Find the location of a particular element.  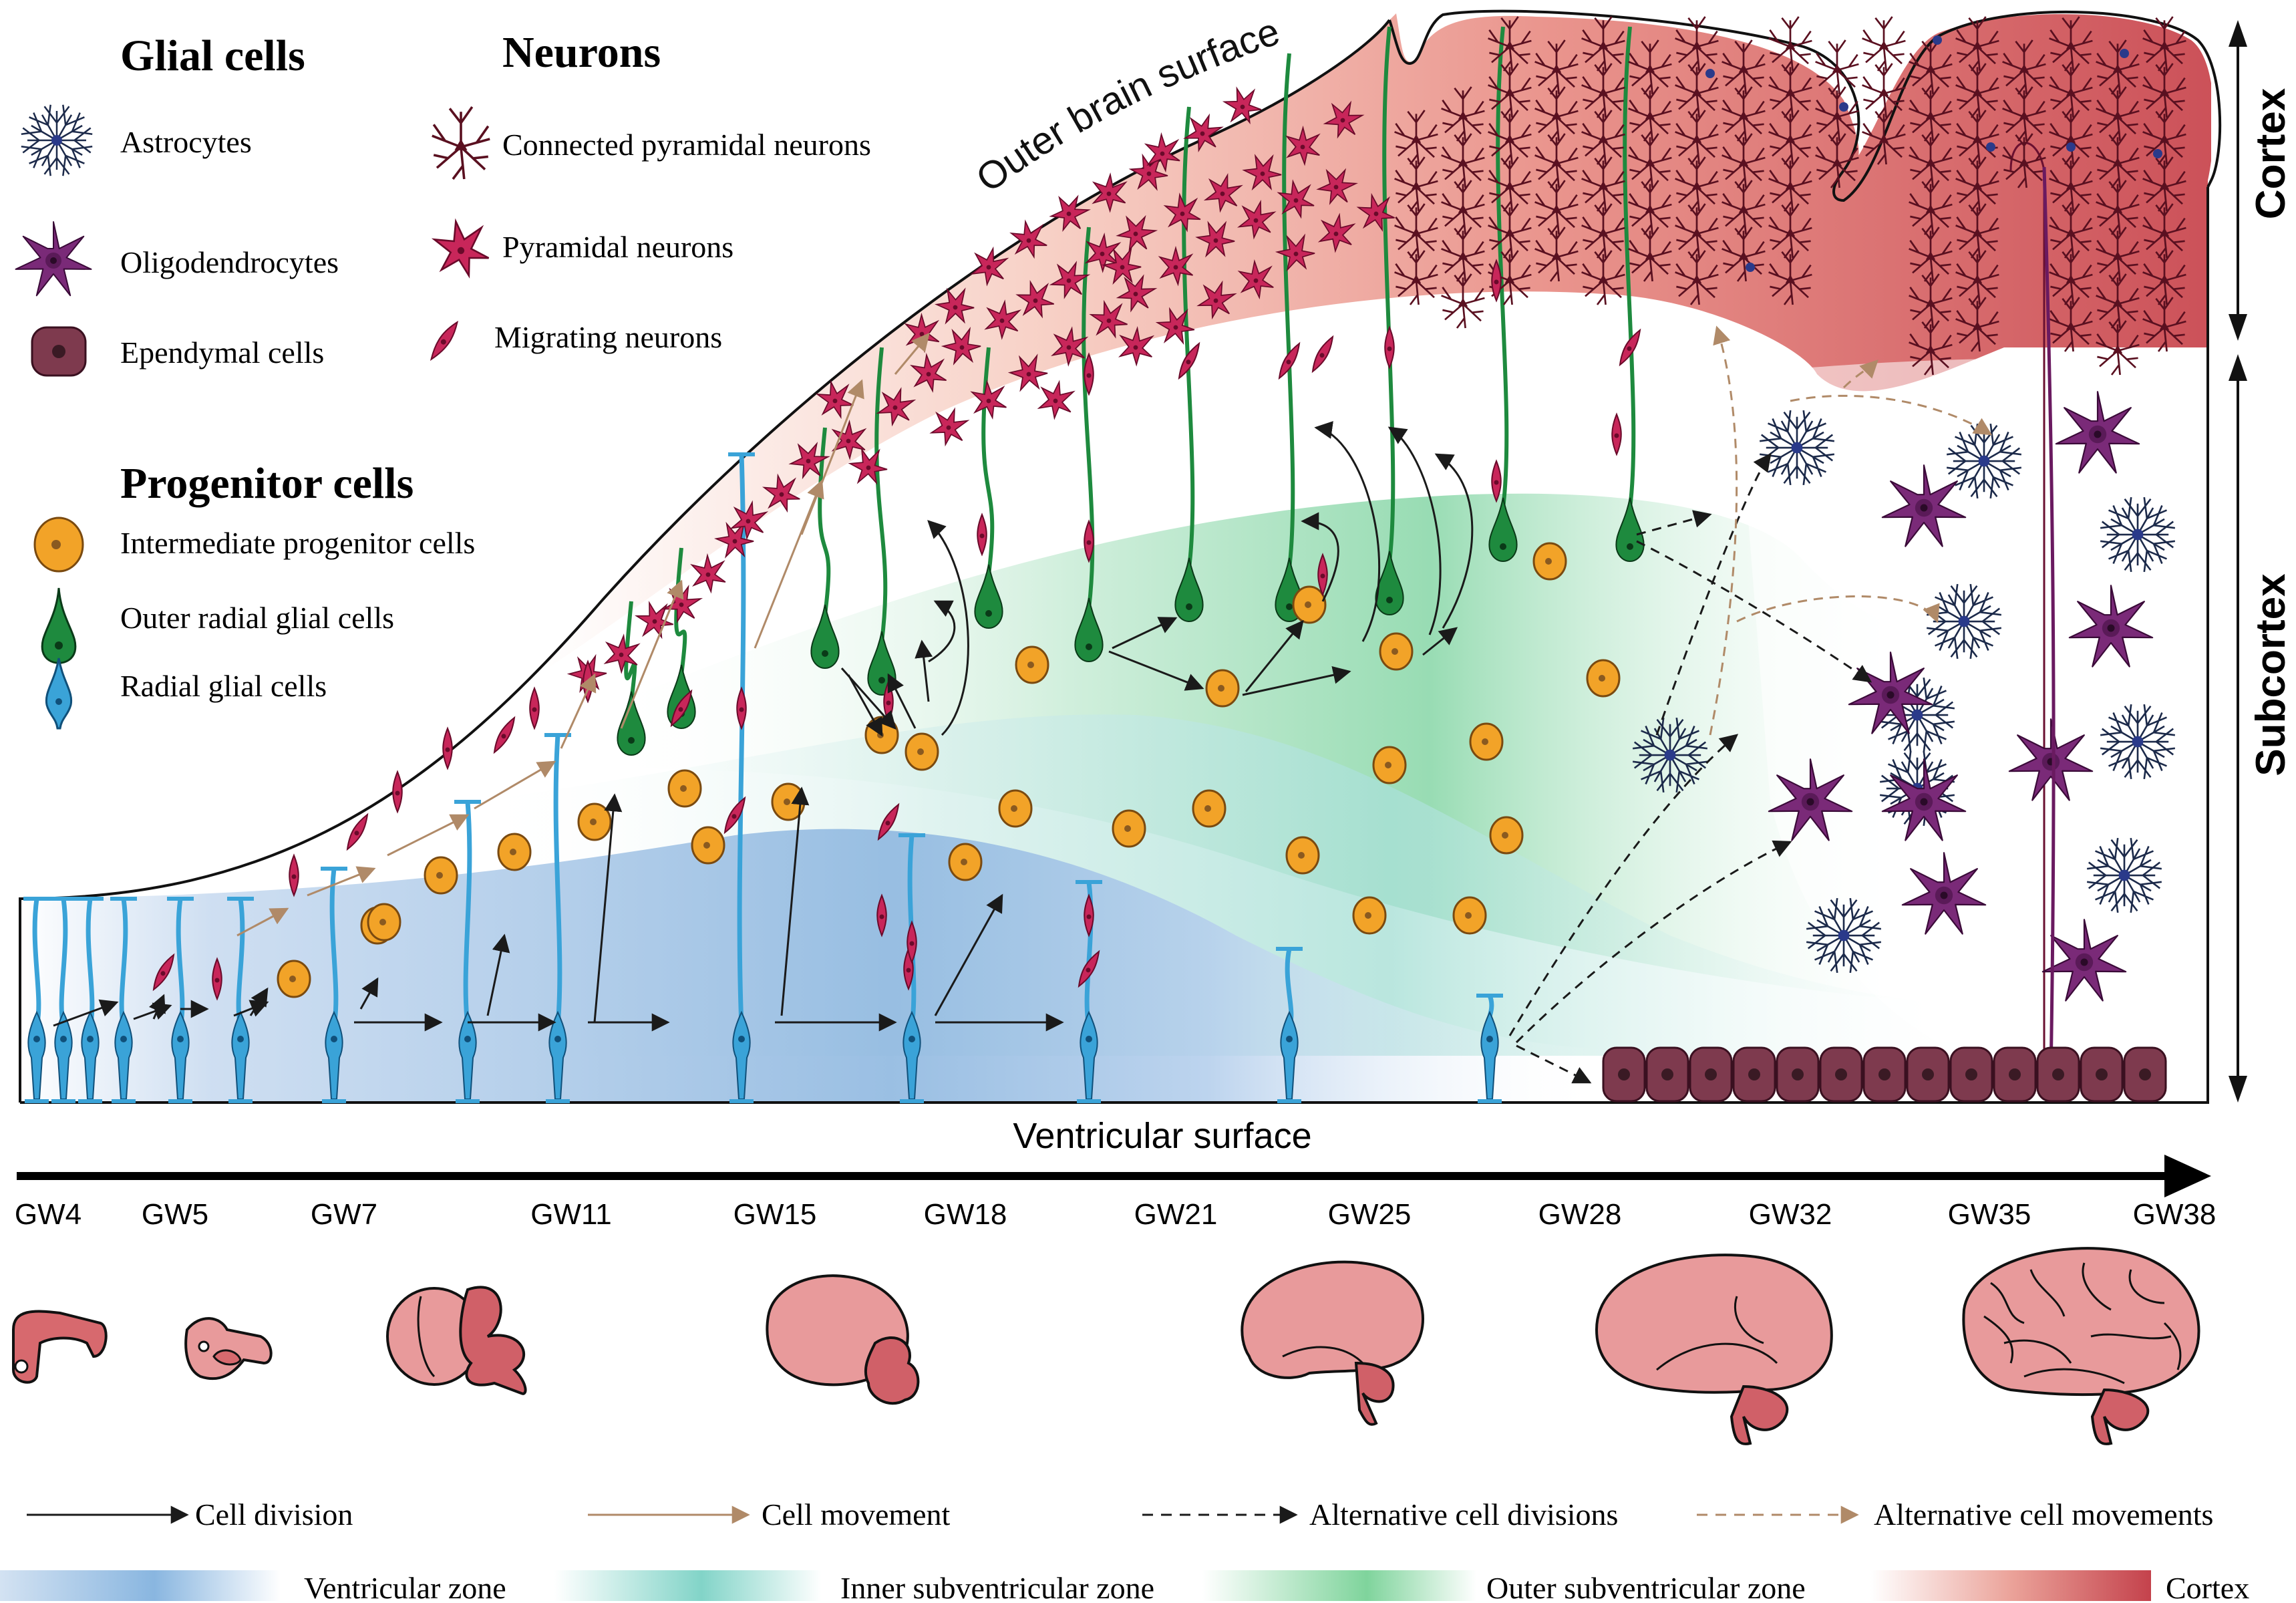

cortex-legend-label: Cortex is located at coordinates (2207, 1587).